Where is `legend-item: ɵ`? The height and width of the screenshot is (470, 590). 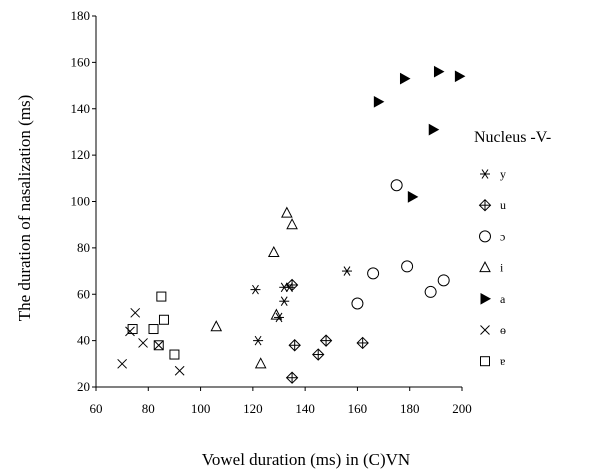
legend-item: ɵ is located at coordinates (493, 330).